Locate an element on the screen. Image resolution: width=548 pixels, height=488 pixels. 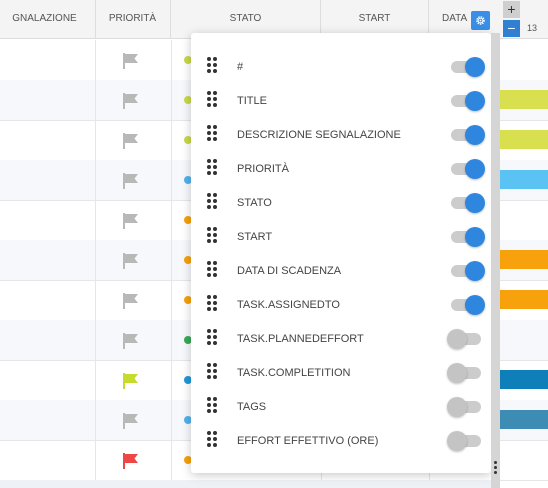
column-picker-item: # is located at coordinates (341, 67).